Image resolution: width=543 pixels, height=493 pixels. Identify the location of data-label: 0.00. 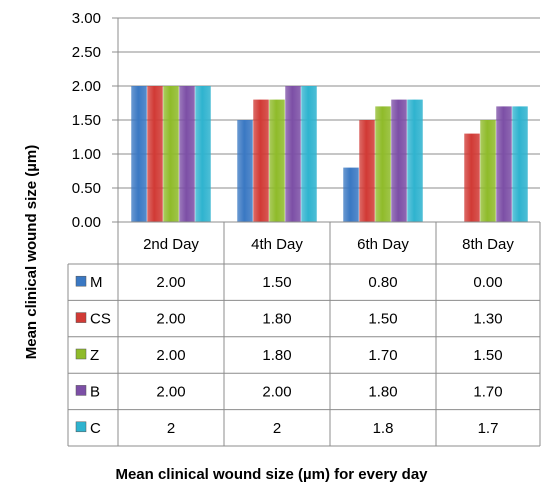
(487, 282).